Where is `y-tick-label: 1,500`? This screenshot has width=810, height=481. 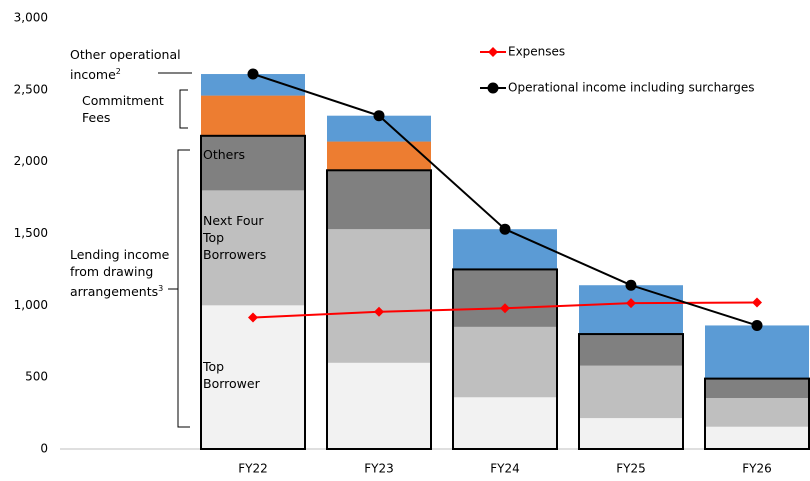 y-tick-label: 1,500 is located at coordinates (31, 233).